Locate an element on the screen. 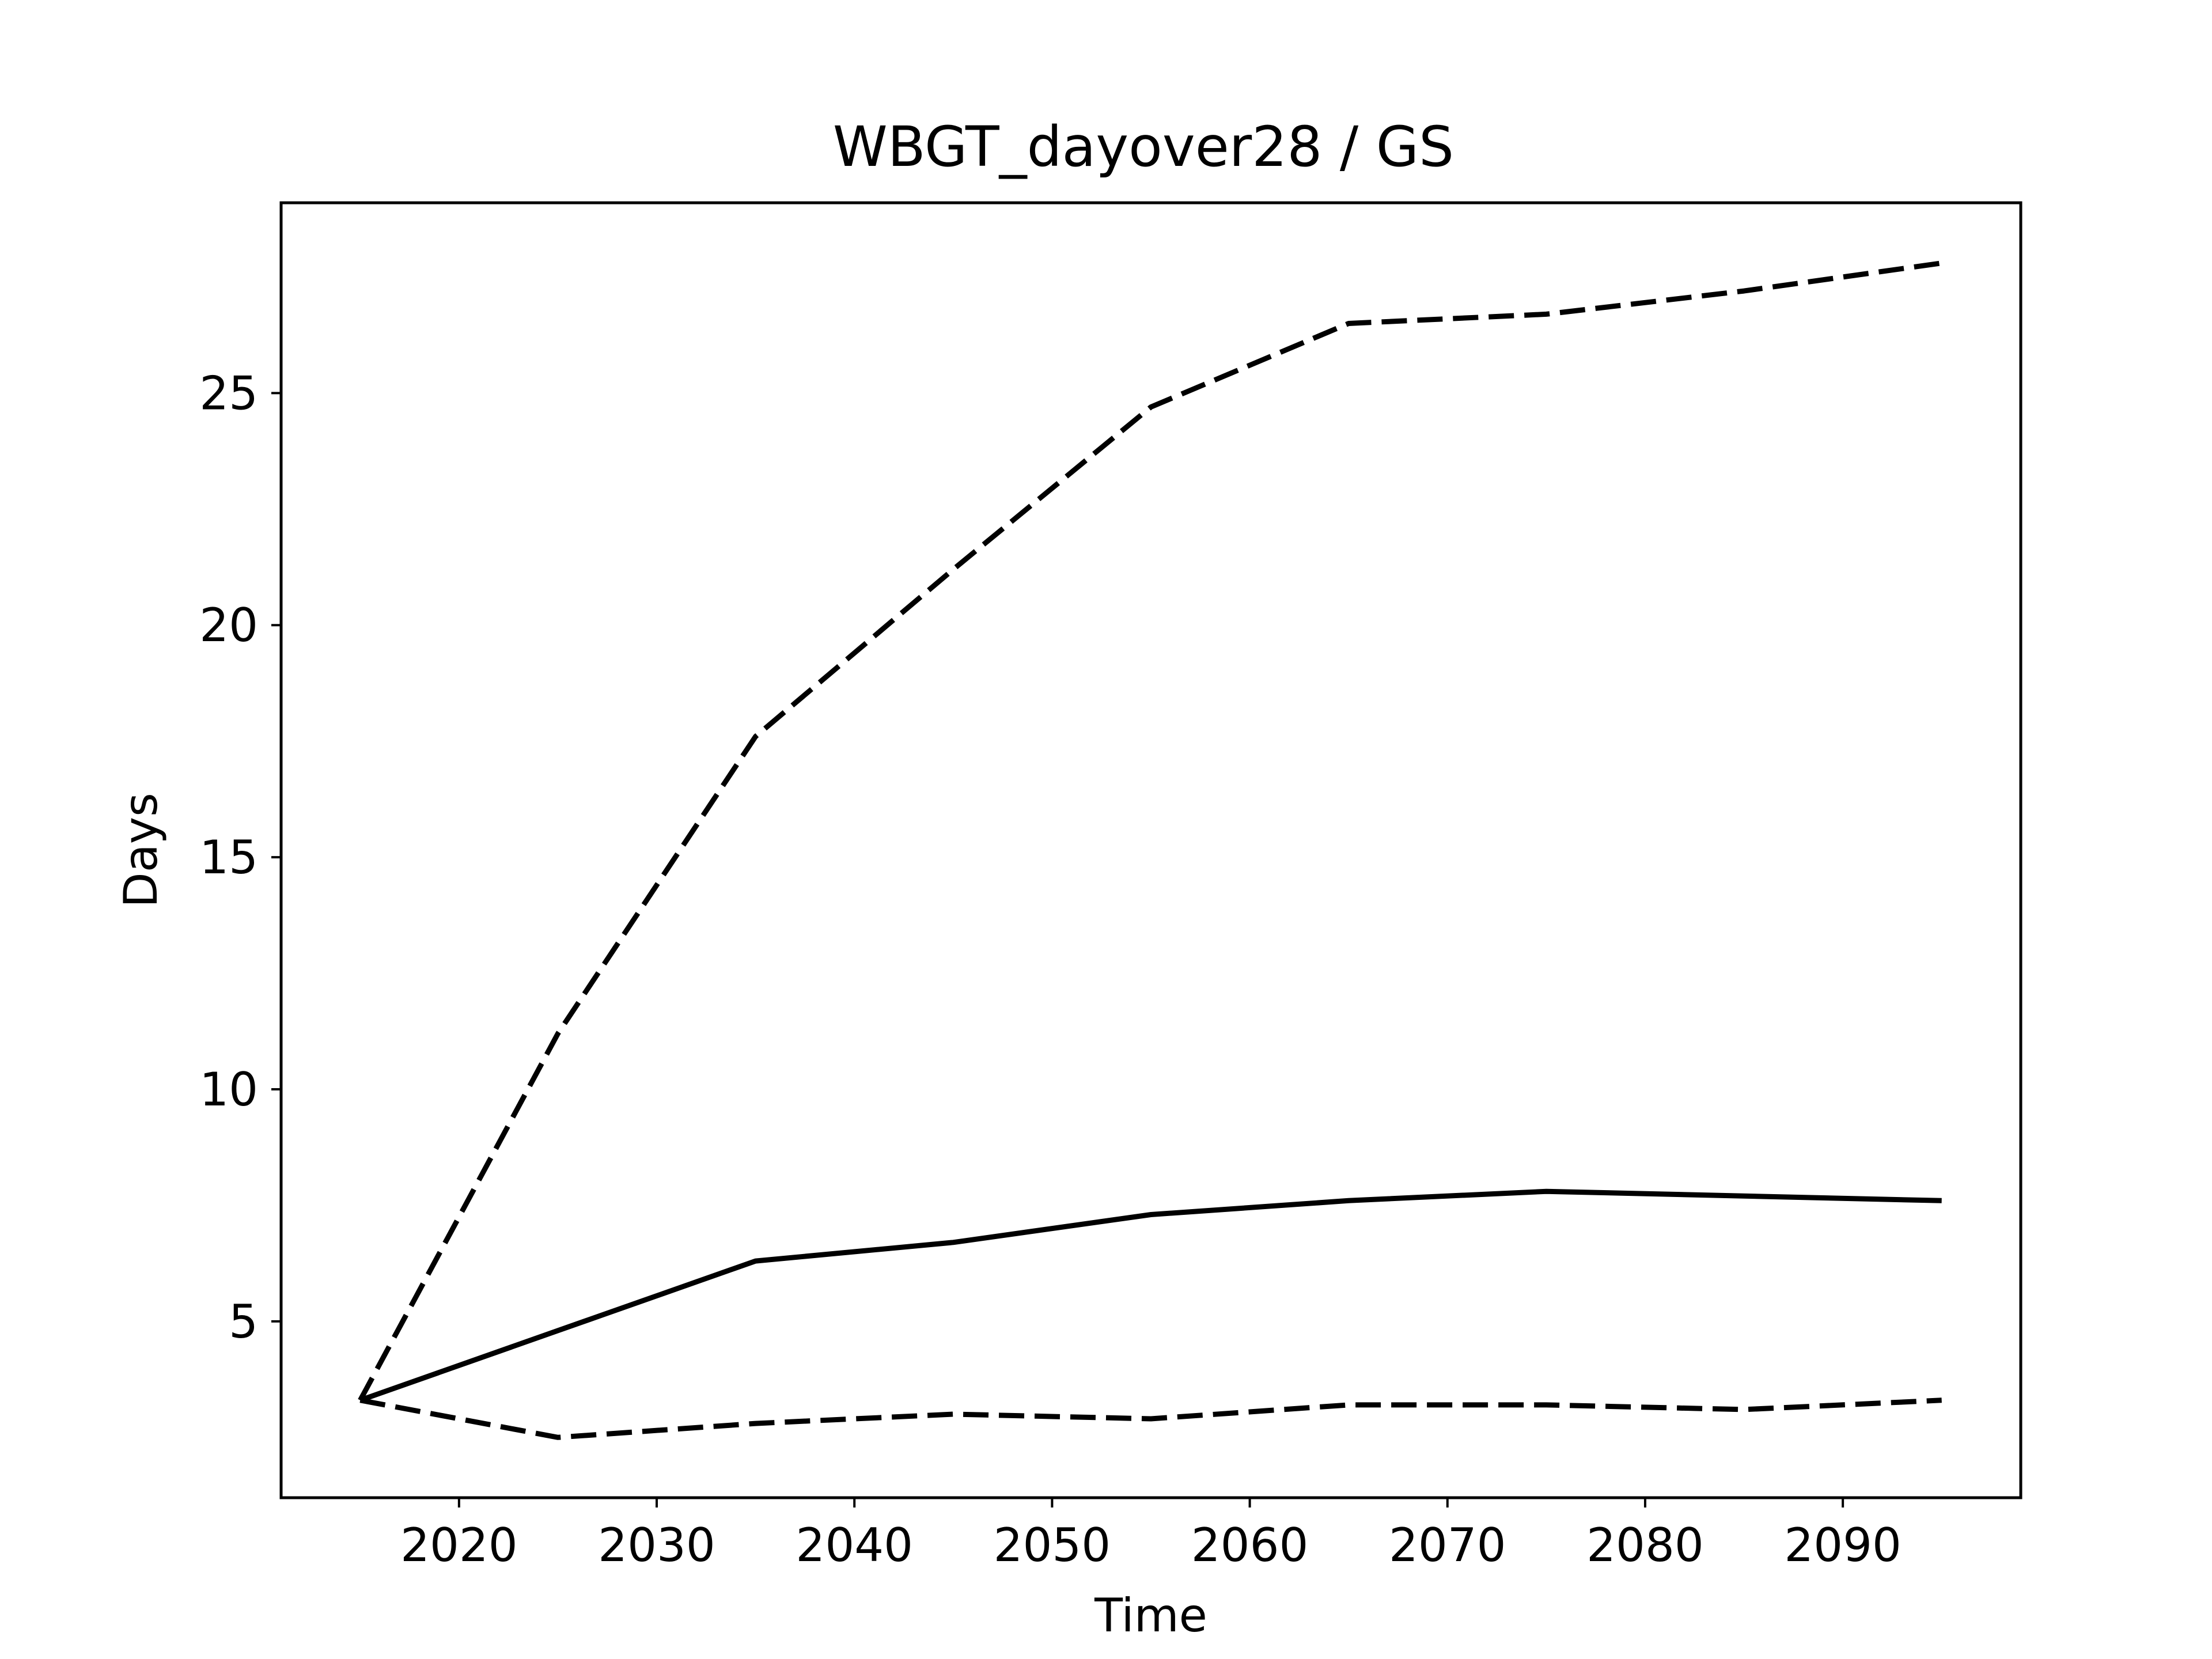 This screenshot has width=2212, height=1659. x-tick-label: 2040 is located at coordinates (854, 1545).